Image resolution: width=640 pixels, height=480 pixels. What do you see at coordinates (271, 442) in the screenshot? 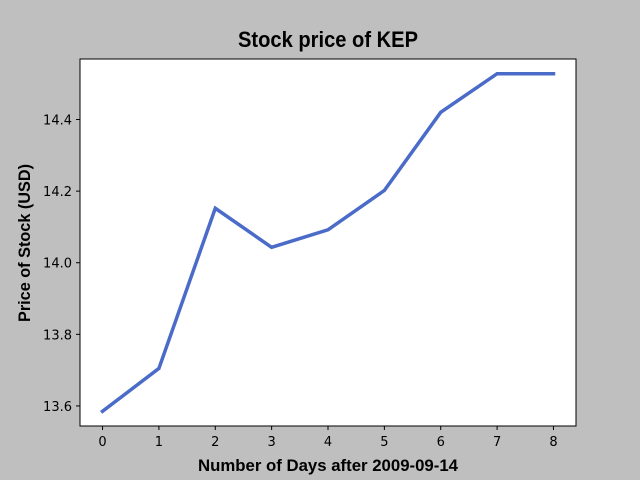
I see `x-tick-label: 3` at bounding box center [271, 442].